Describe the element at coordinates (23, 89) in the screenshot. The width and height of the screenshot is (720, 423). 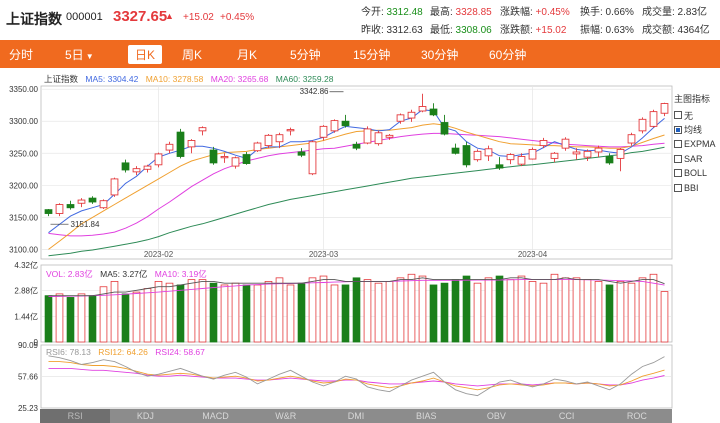
I see `price-tick-label: 3350.00` at that location.